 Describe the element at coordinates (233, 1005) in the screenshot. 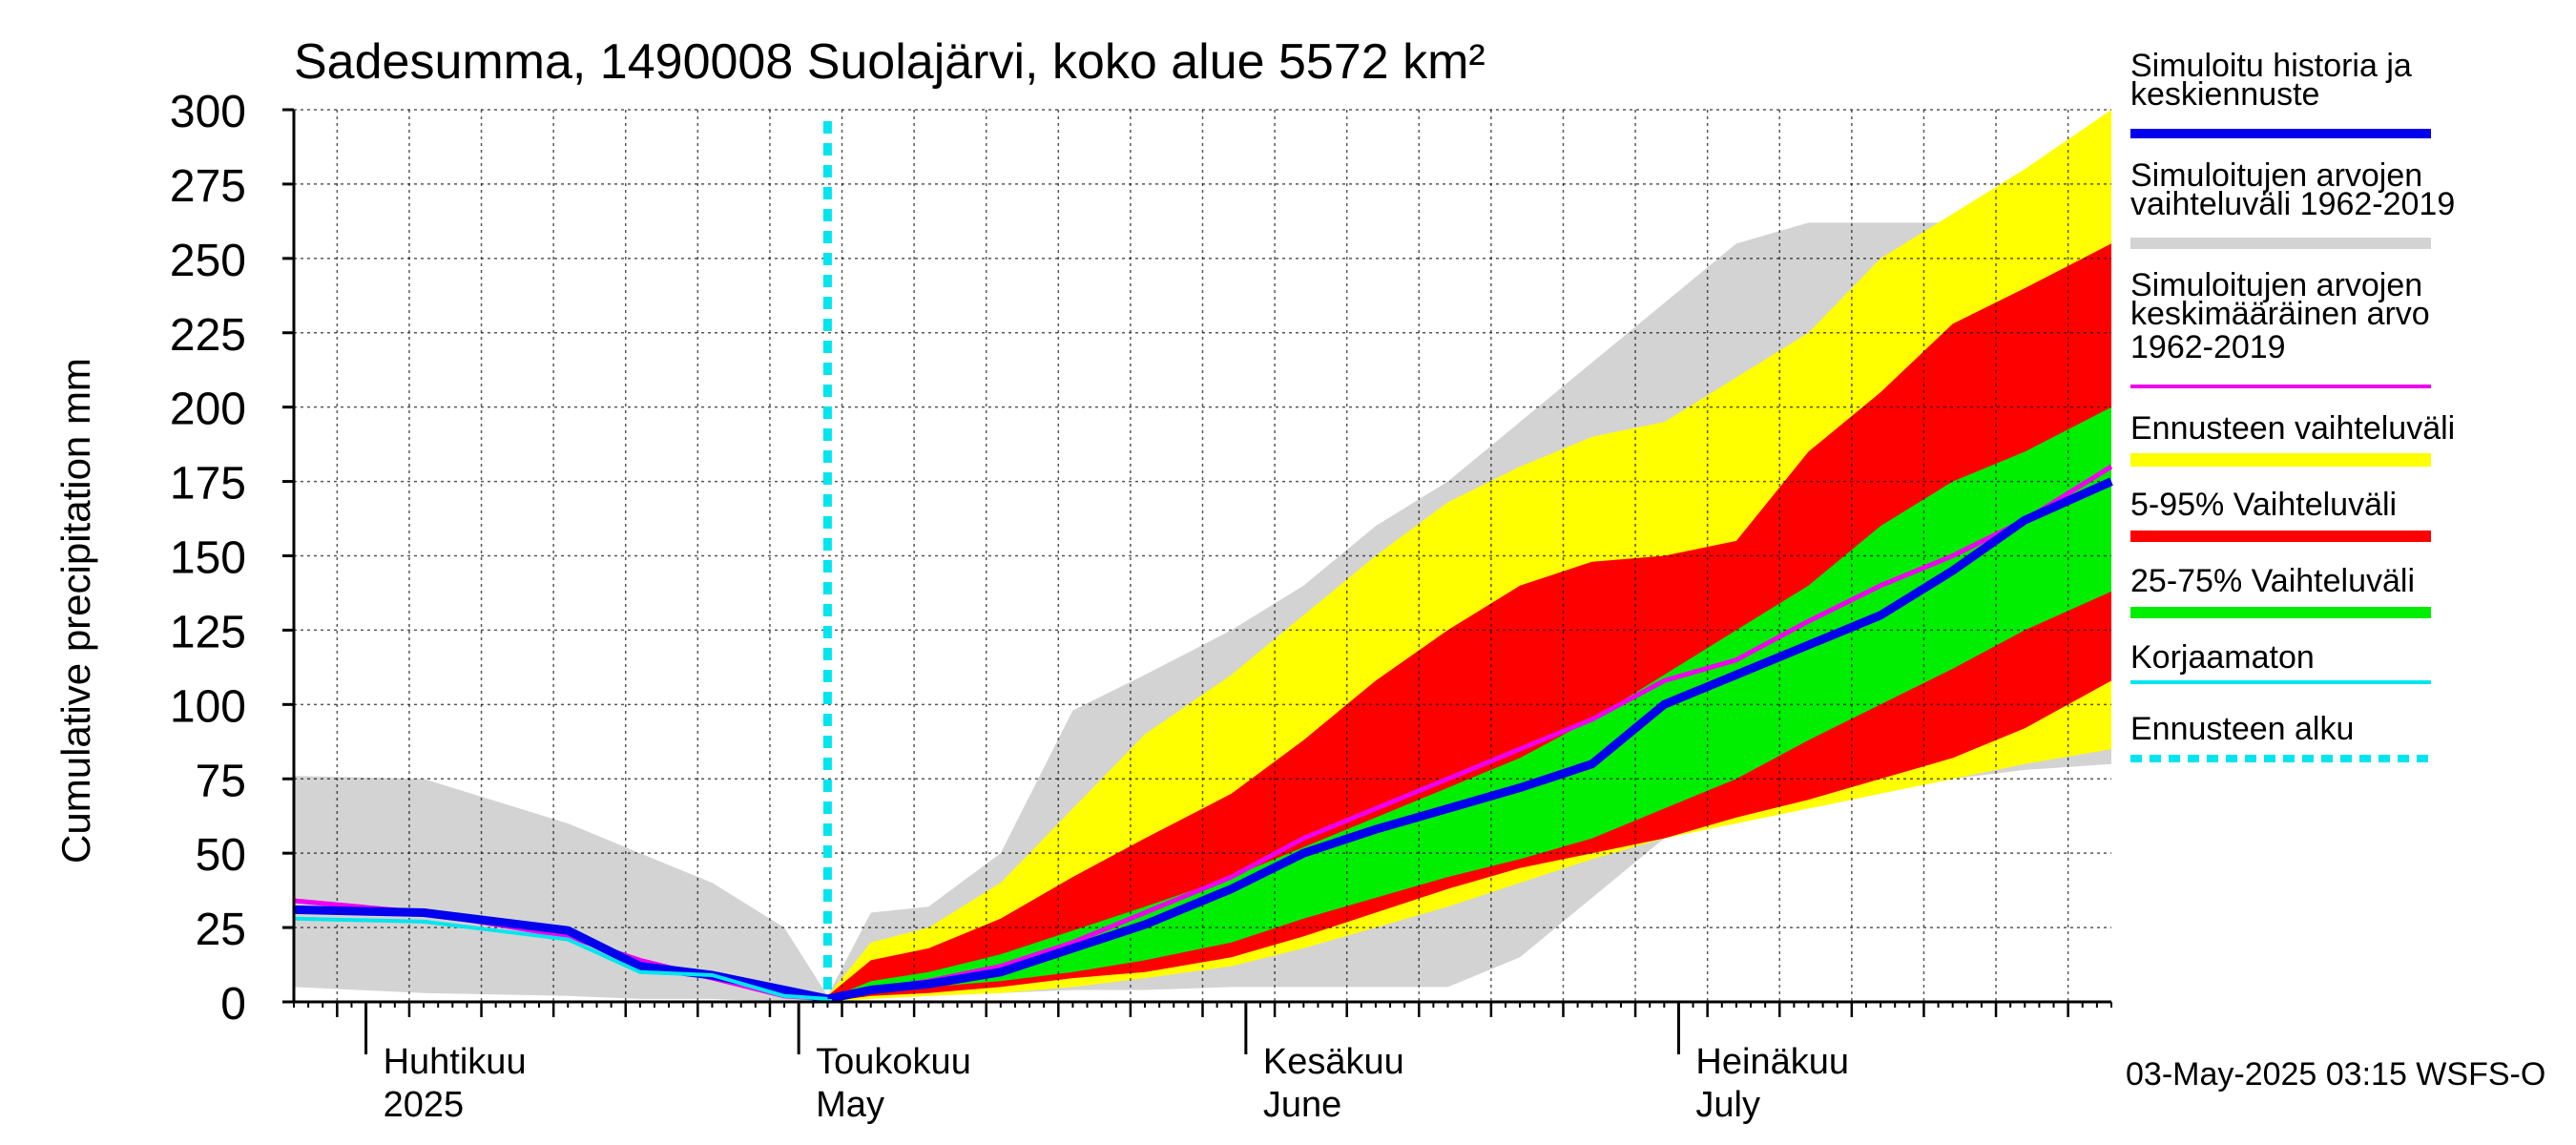

I see `y-tick-label: 0` at that location.